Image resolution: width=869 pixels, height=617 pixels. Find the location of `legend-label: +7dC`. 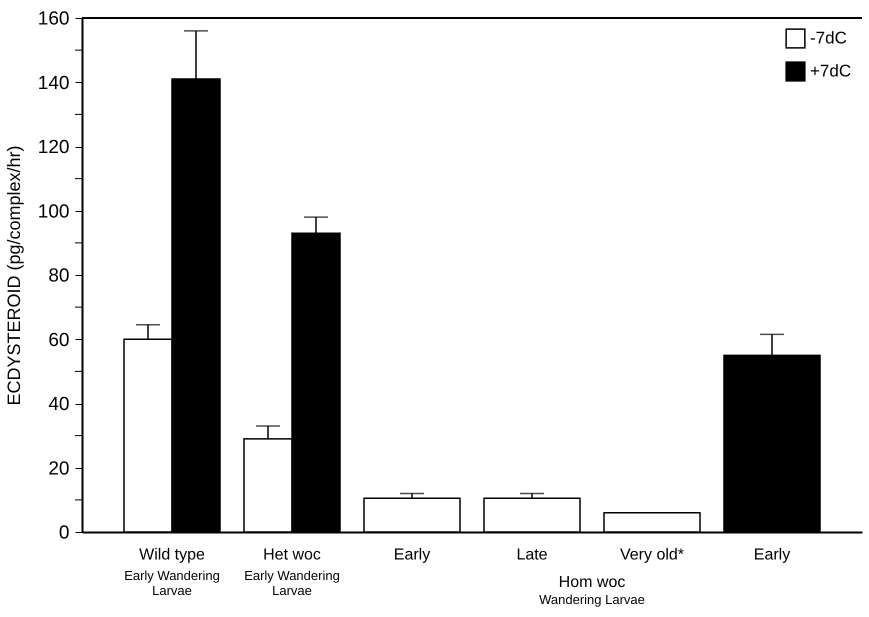

legend-label: +7dC is located at coordinates (831, 71).